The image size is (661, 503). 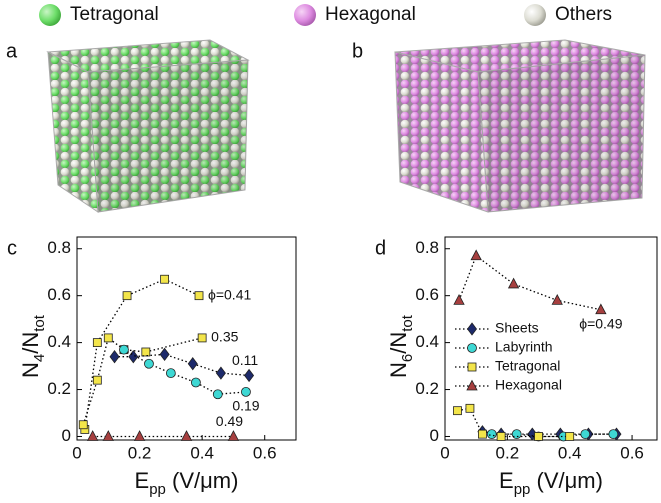 What do you see at coordinates (517, 328) in the screenshot?
I see `legend-text: Sheets` at bounding box center [517, 328].